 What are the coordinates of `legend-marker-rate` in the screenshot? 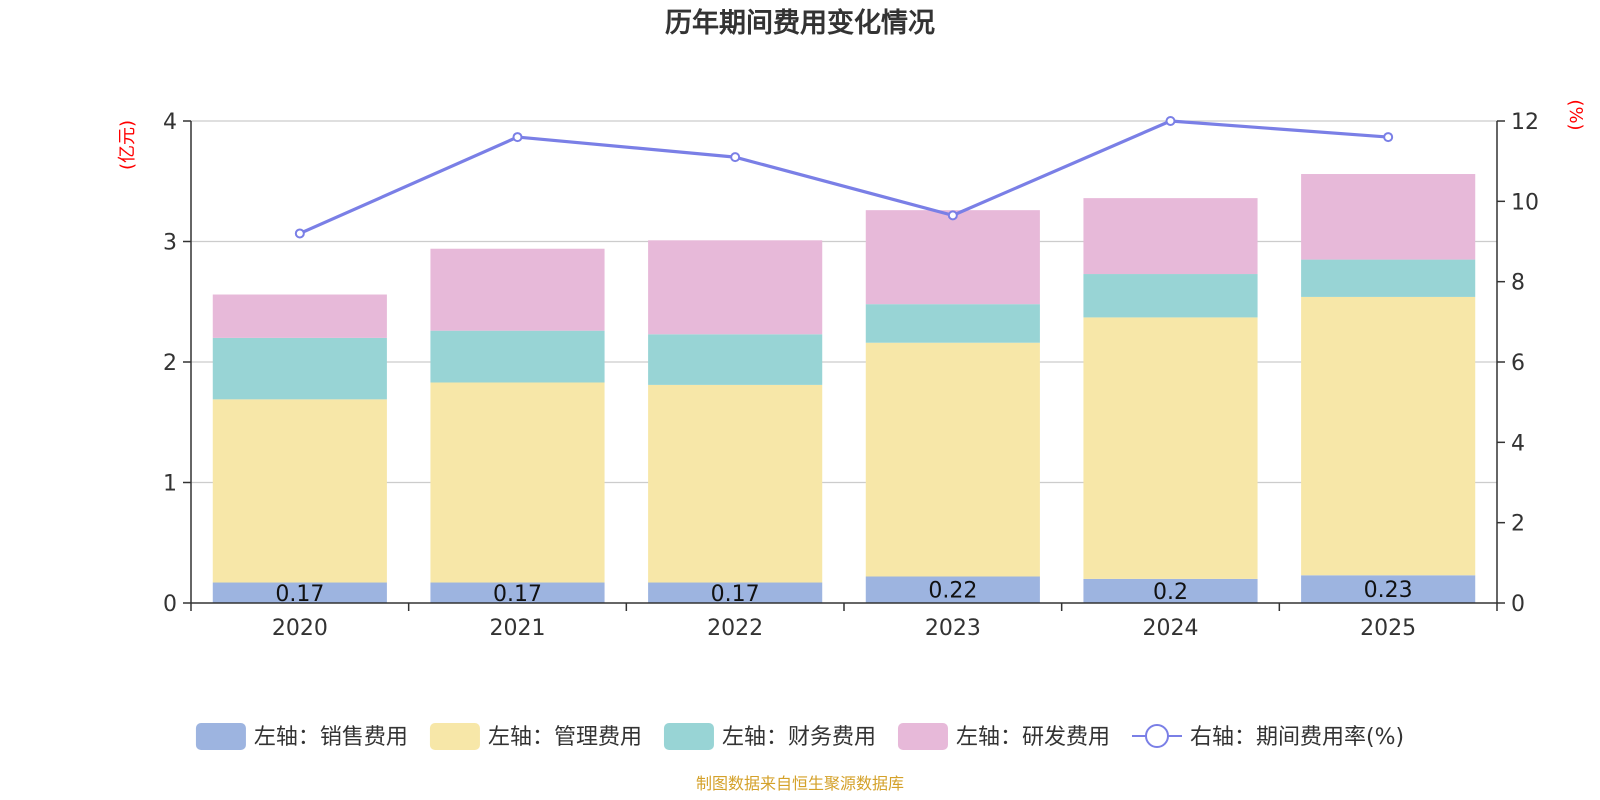 It's located at (1156, 736).